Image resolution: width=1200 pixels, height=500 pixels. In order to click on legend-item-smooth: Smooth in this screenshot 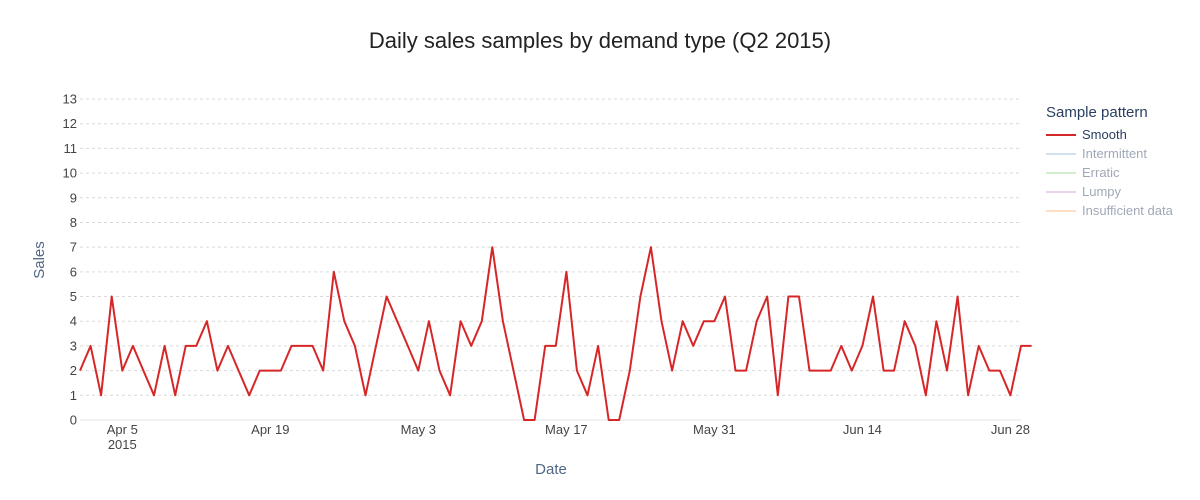, I will do `click(1109, 134)`.